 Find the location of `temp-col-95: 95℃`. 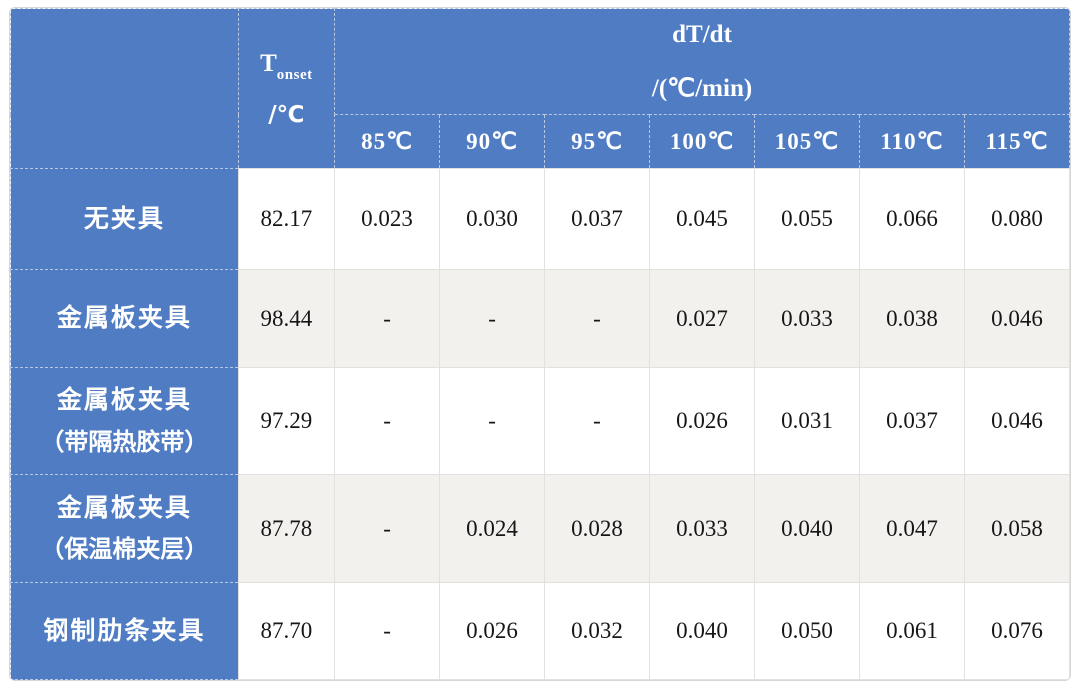

temp-col-95: 95℃ is located at coordinates (597, 141).